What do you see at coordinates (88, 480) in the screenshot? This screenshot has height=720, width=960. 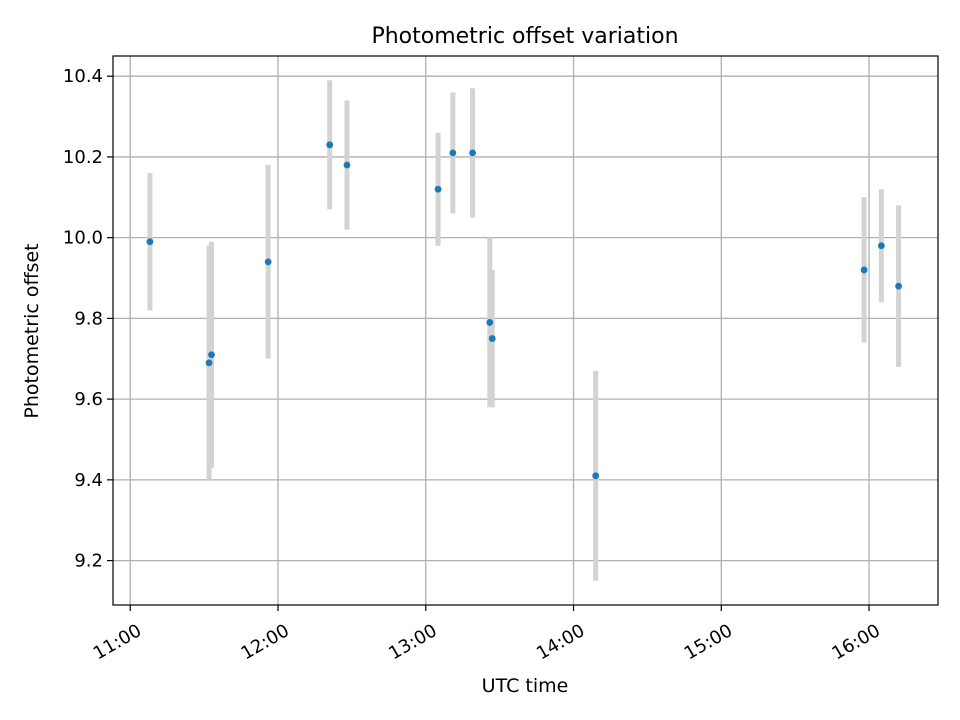 I see `y-tick-label: 9.4` at bounding box center [88, 480].